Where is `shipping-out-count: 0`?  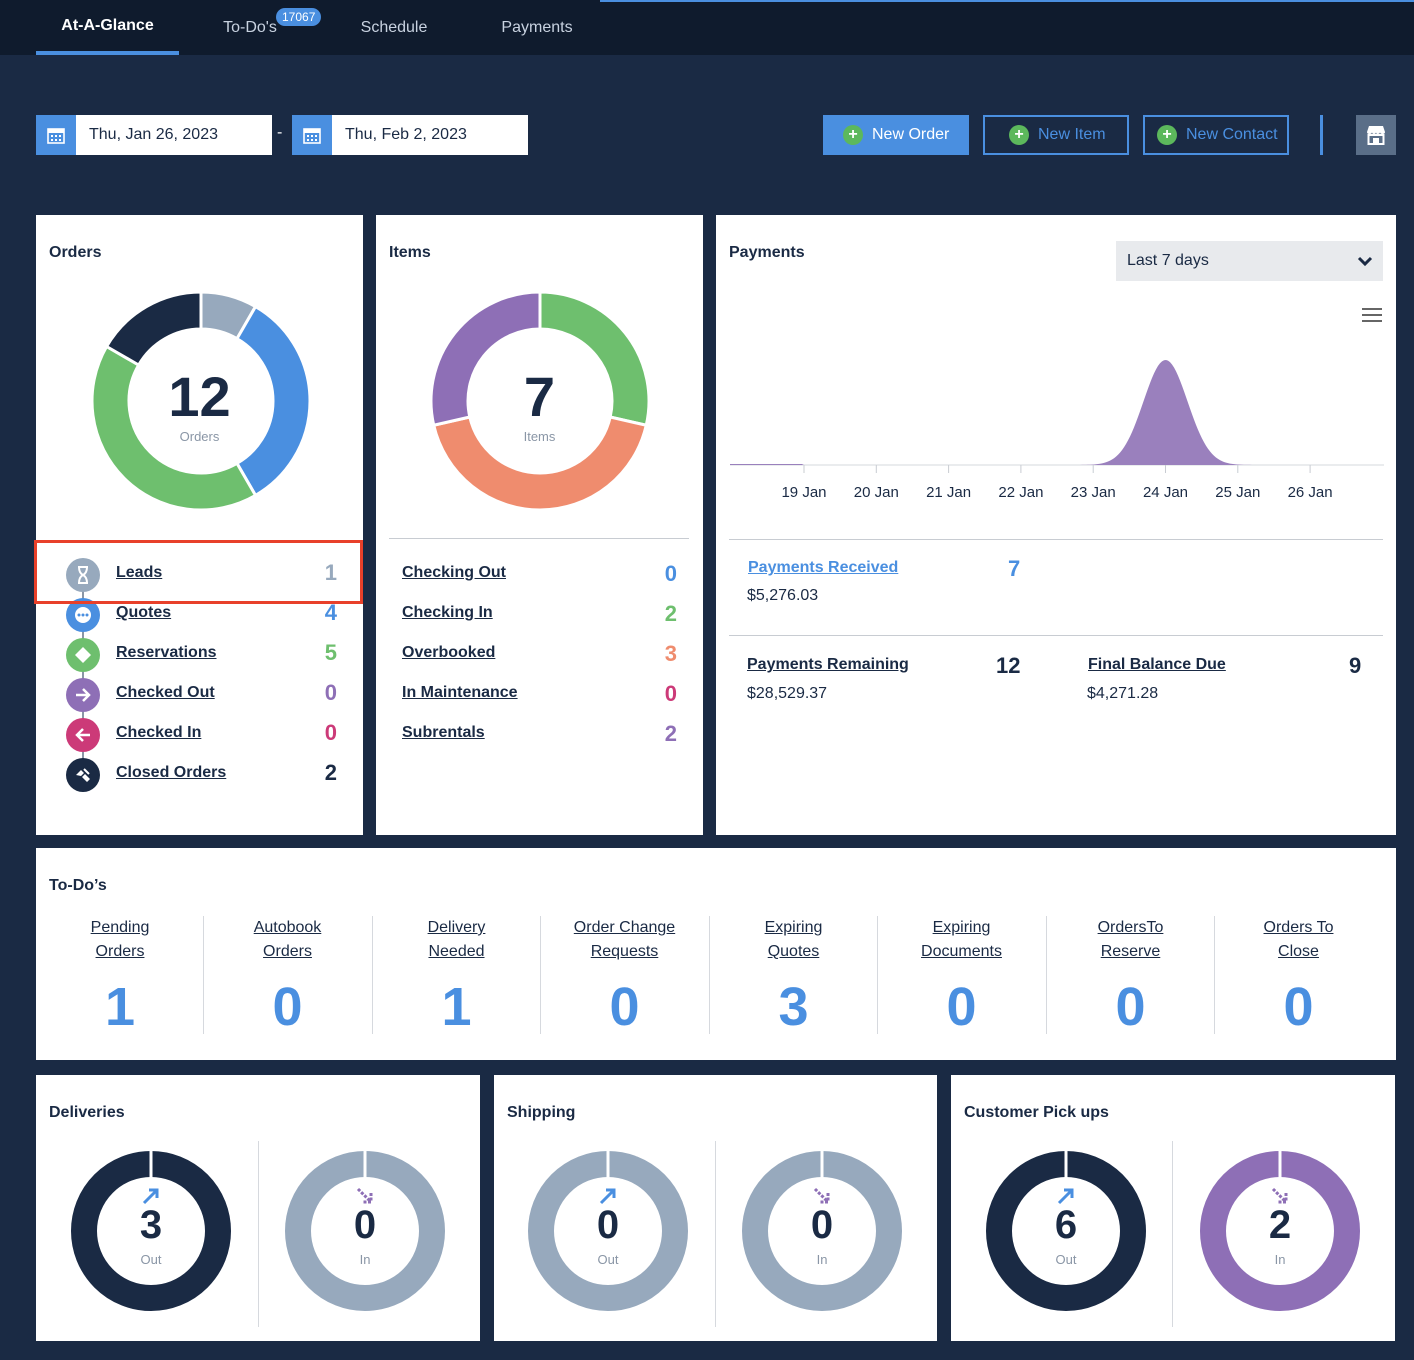 shipping-out-count: 0 is located at coordinates (608, 1225).